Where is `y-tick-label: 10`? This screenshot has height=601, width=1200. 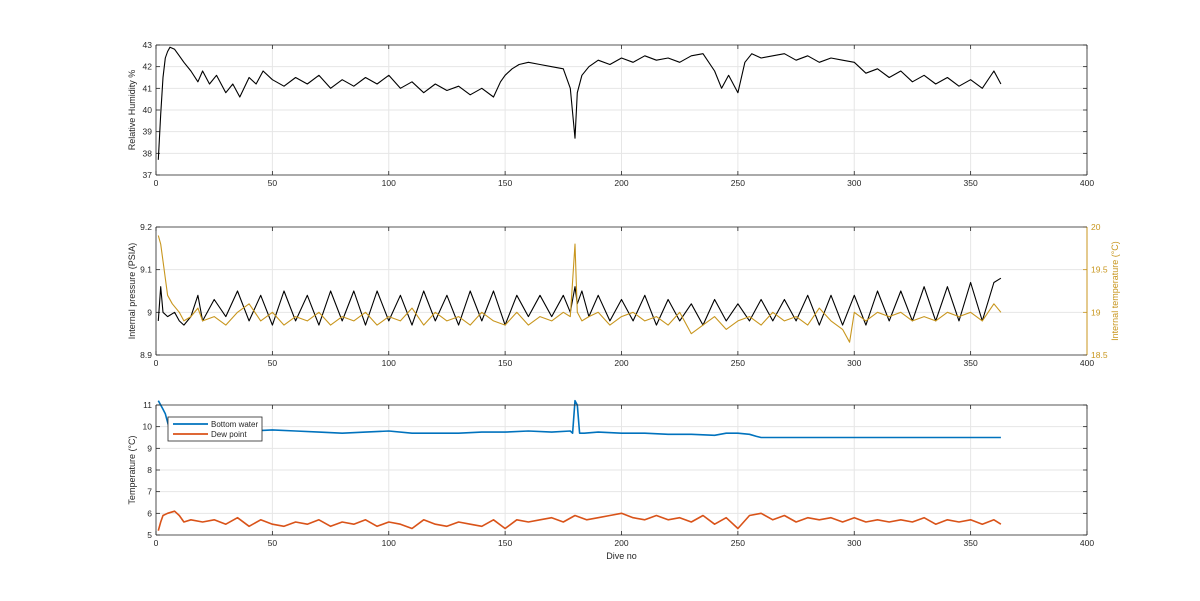 y-tick-label: 10 is located at coordinates (148, 427).